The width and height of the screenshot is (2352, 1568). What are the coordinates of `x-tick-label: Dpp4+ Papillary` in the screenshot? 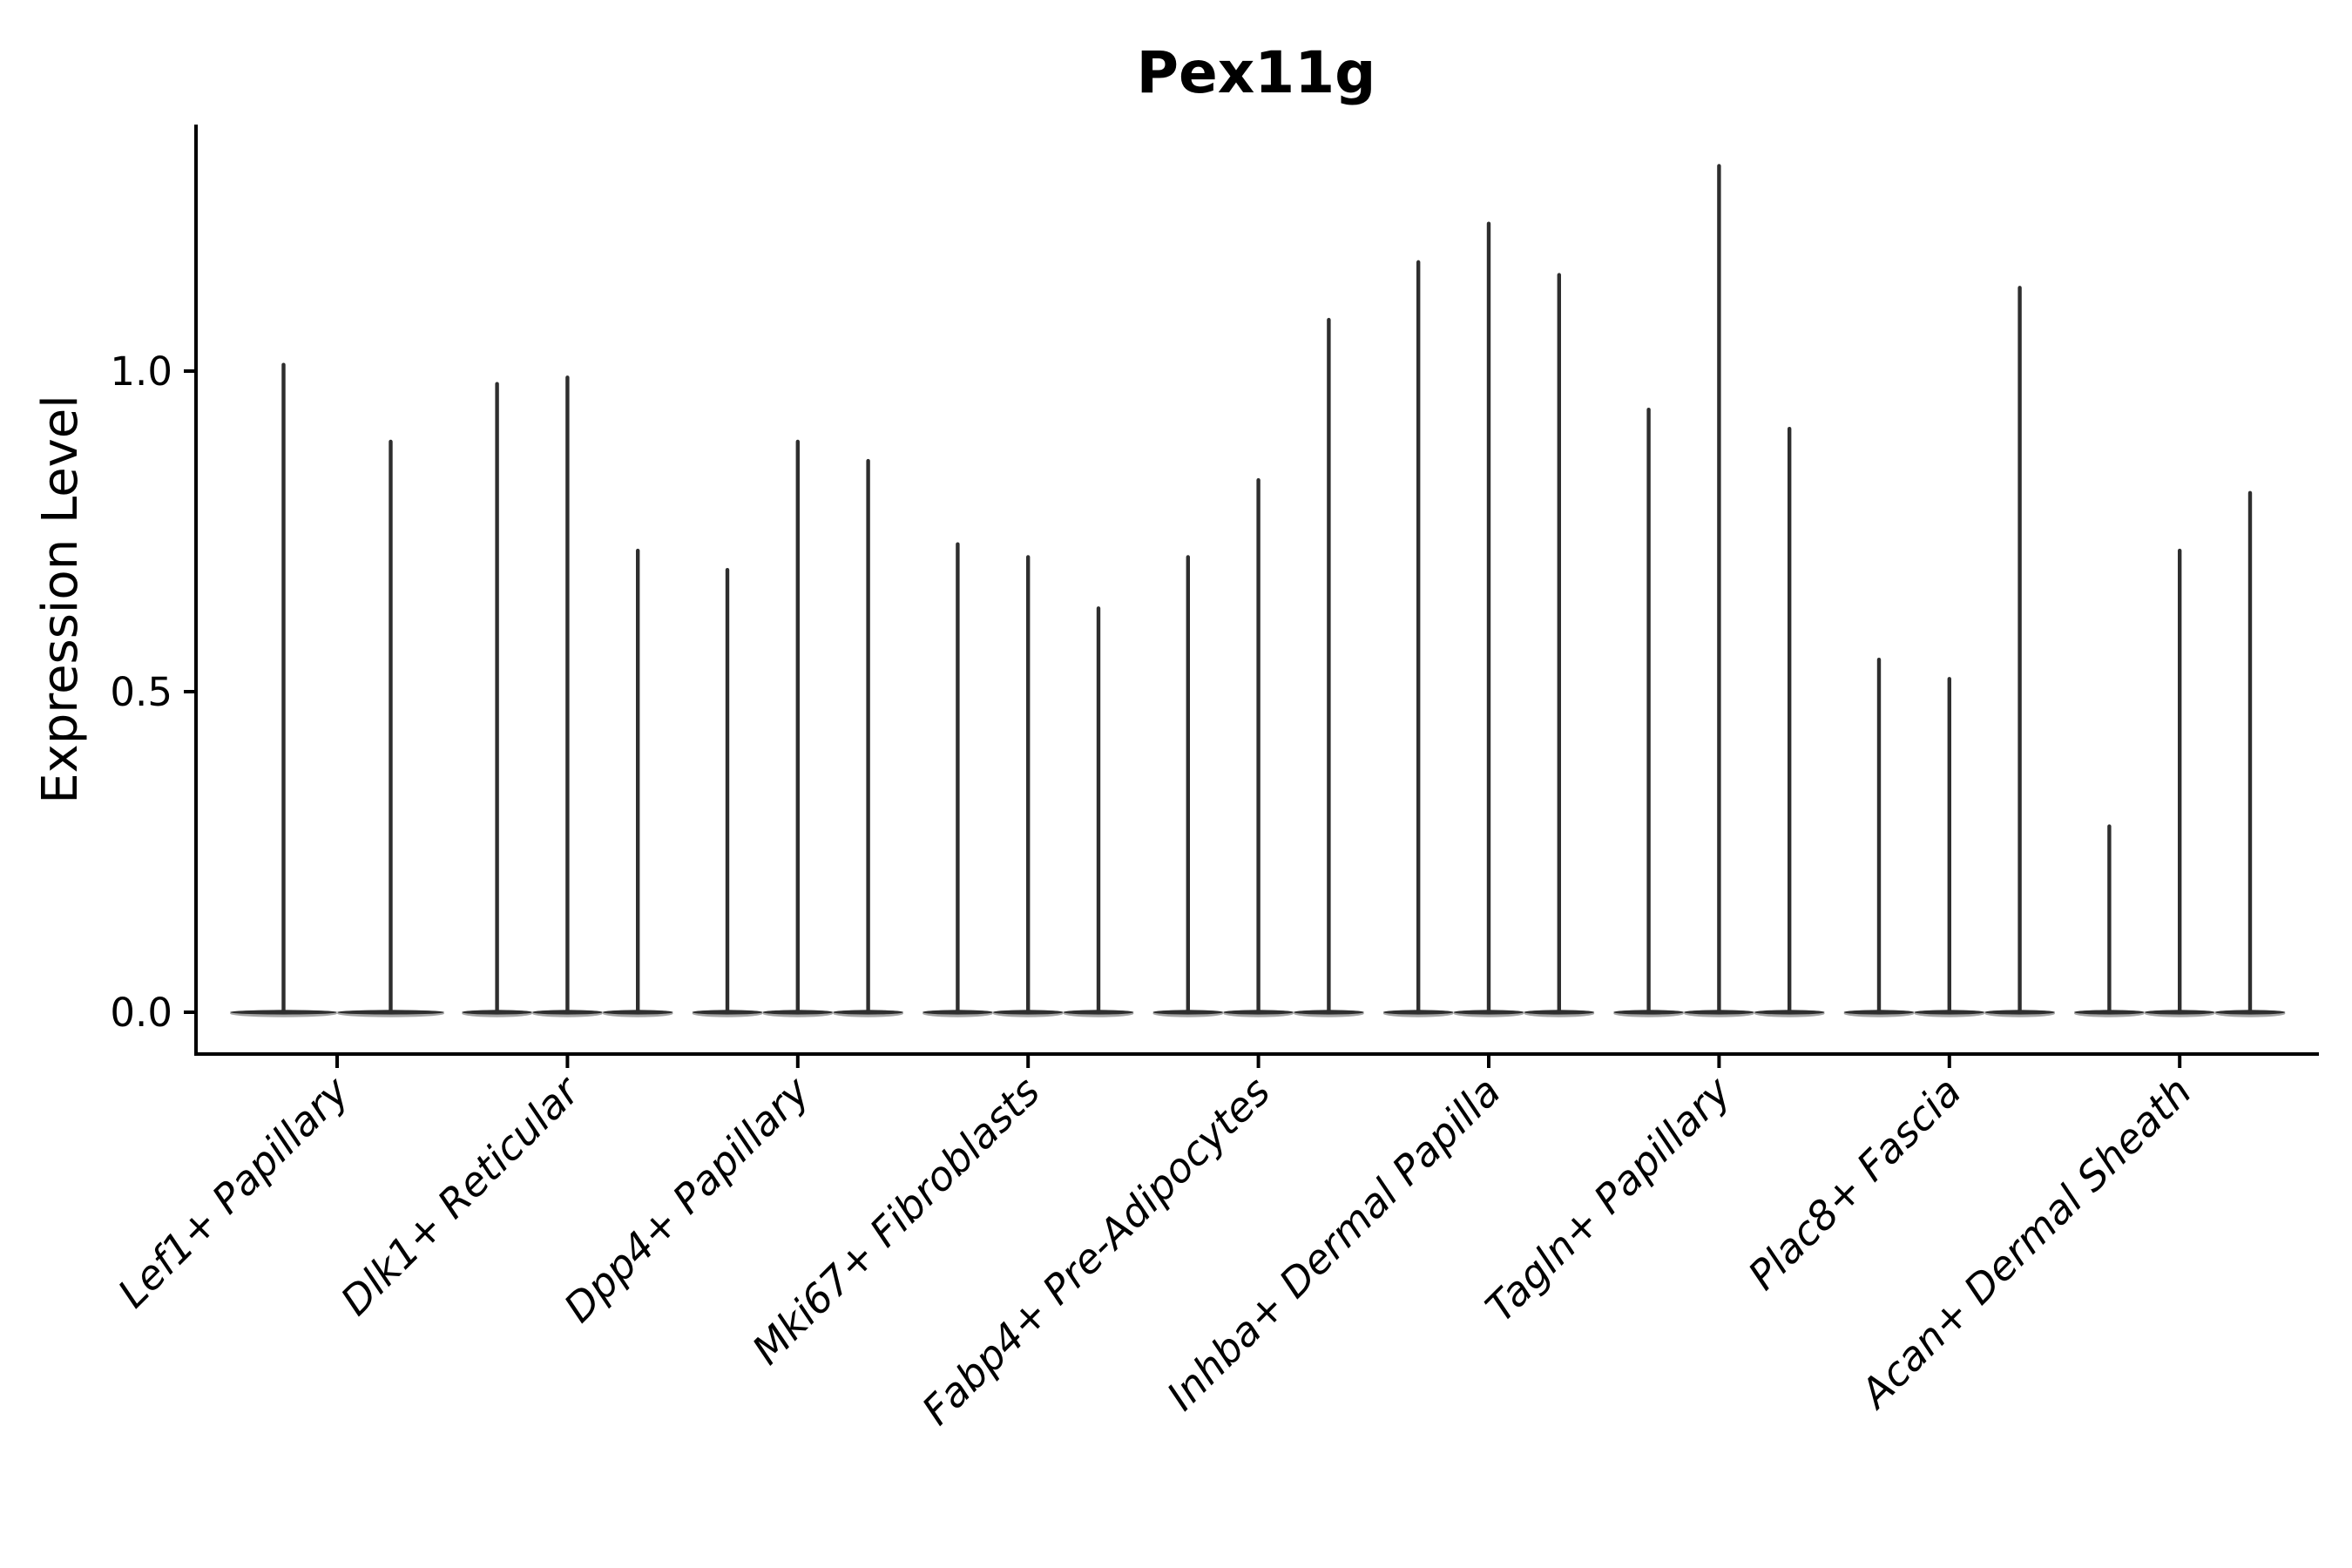 It's located at (687, 1199).